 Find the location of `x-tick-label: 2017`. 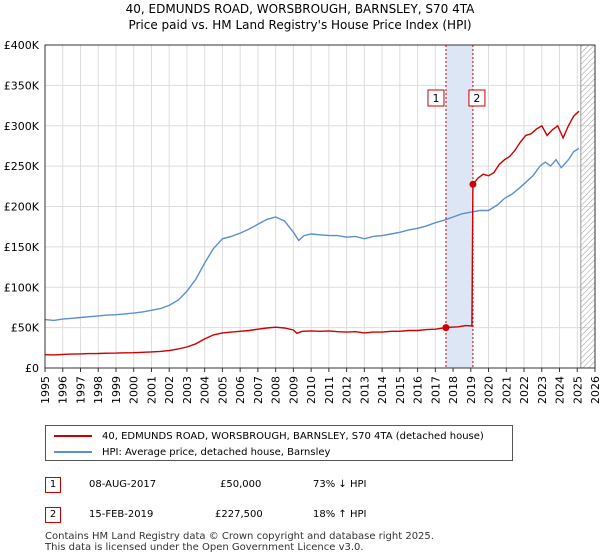

x-tick-label: 2017 is located at coordinates (435, 390).